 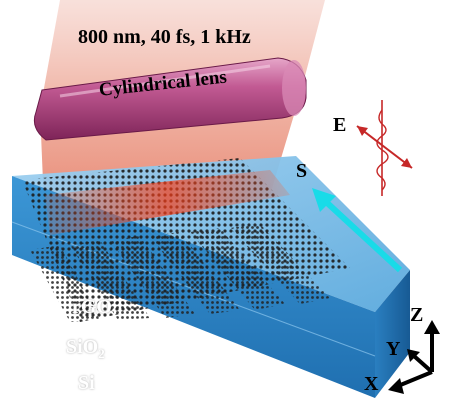 I want to click on si-label: Si, so click(x=86, y=383).